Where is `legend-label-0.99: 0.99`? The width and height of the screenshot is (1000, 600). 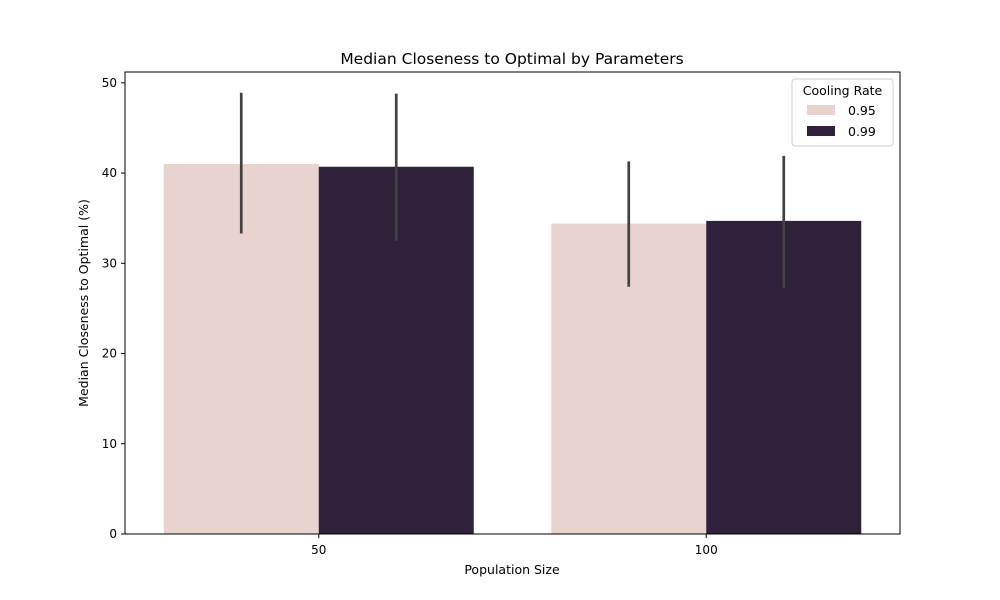 legend-label-0.99: 0.99 is located at coordinates (862, 131).